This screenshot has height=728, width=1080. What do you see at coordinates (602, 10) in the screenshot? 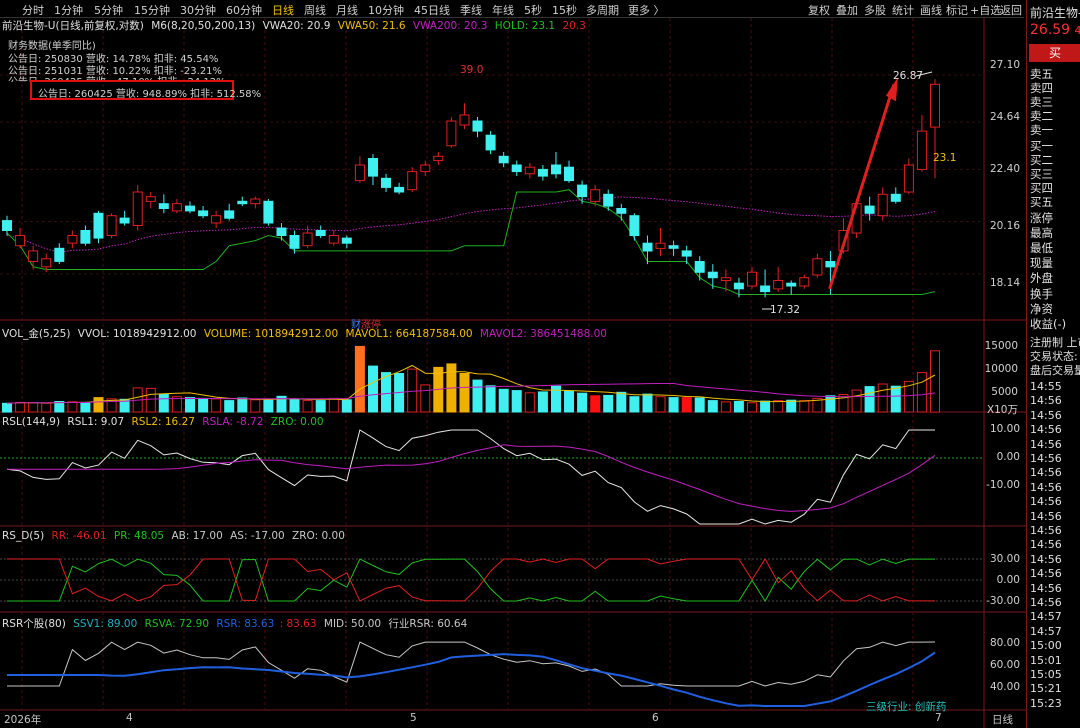
I see `timeframe-tab: 多周期` at bounding box center [602, 10].